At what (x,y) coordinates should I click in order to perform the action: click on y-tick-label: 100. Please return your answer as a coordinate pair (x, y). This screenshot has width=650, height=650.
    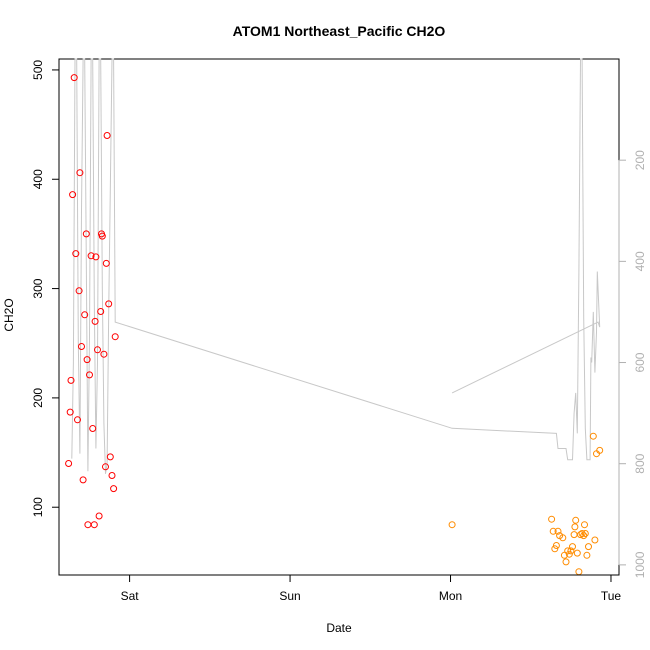
    Looking at the image, I should click on (38, 507).